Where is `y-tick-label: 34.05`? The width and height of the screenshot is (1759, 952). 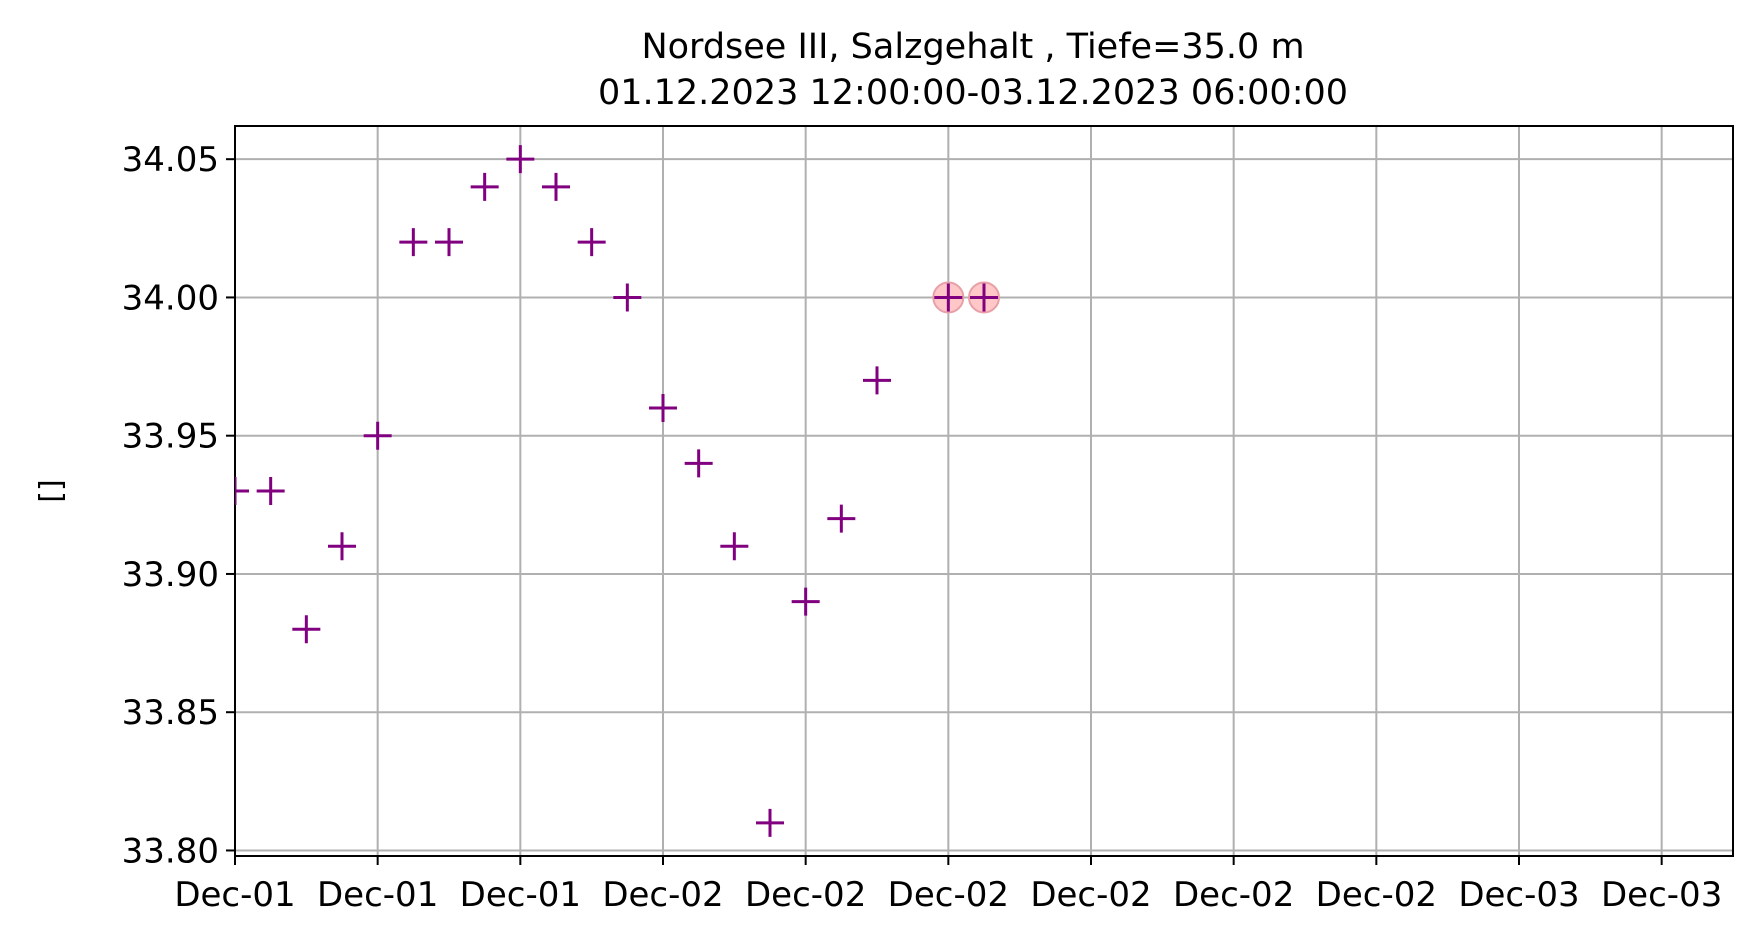 y-tick-label: 34.05 is located at coordinates (170, 160).